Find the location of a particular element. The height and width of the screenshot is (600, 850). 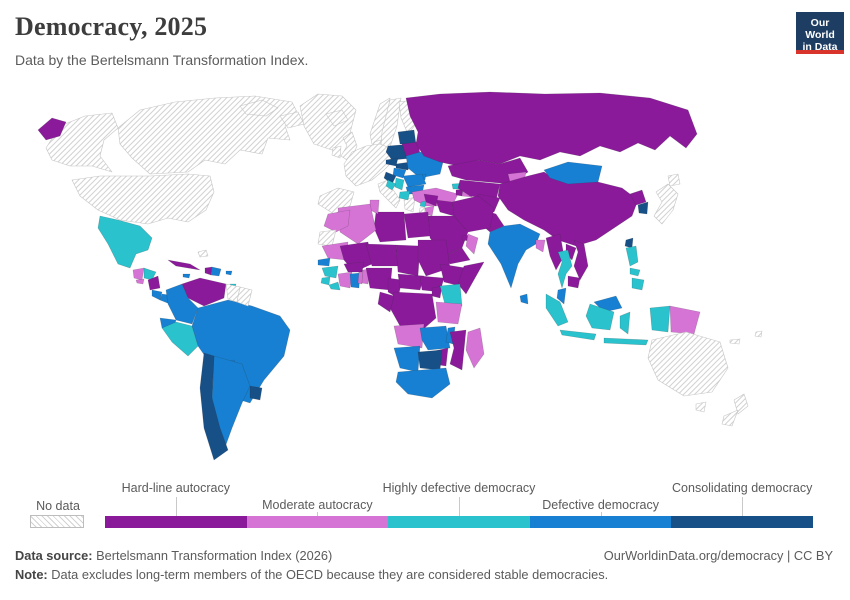

legend-segment-moderate-autocracy is located at coordinates (317, 522).